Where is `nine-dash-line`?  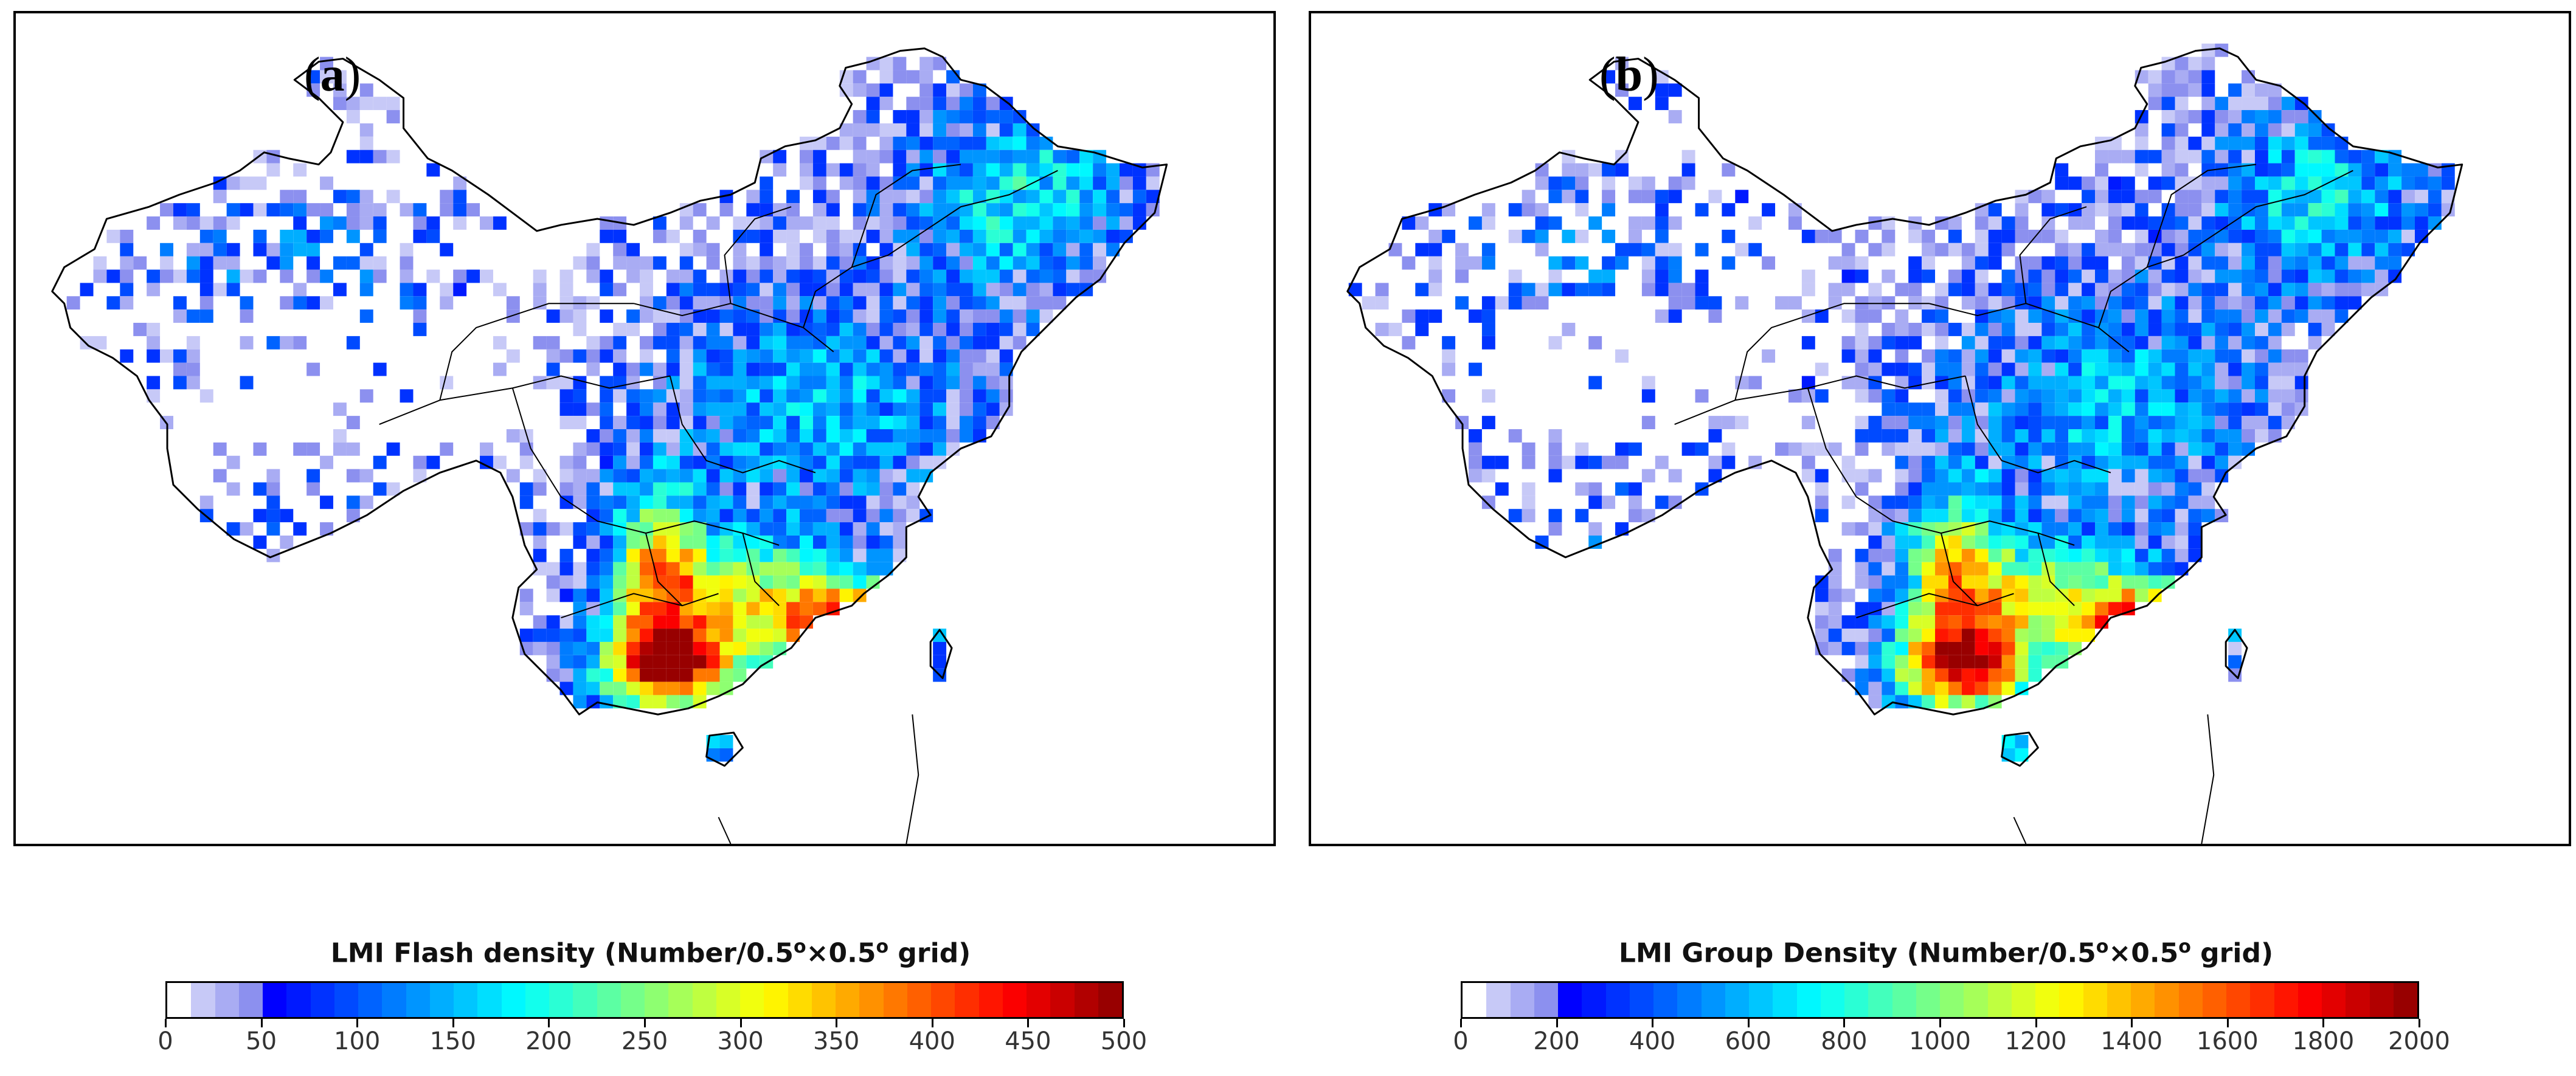 nine-dash-line is located at coordinates (2208, 779).